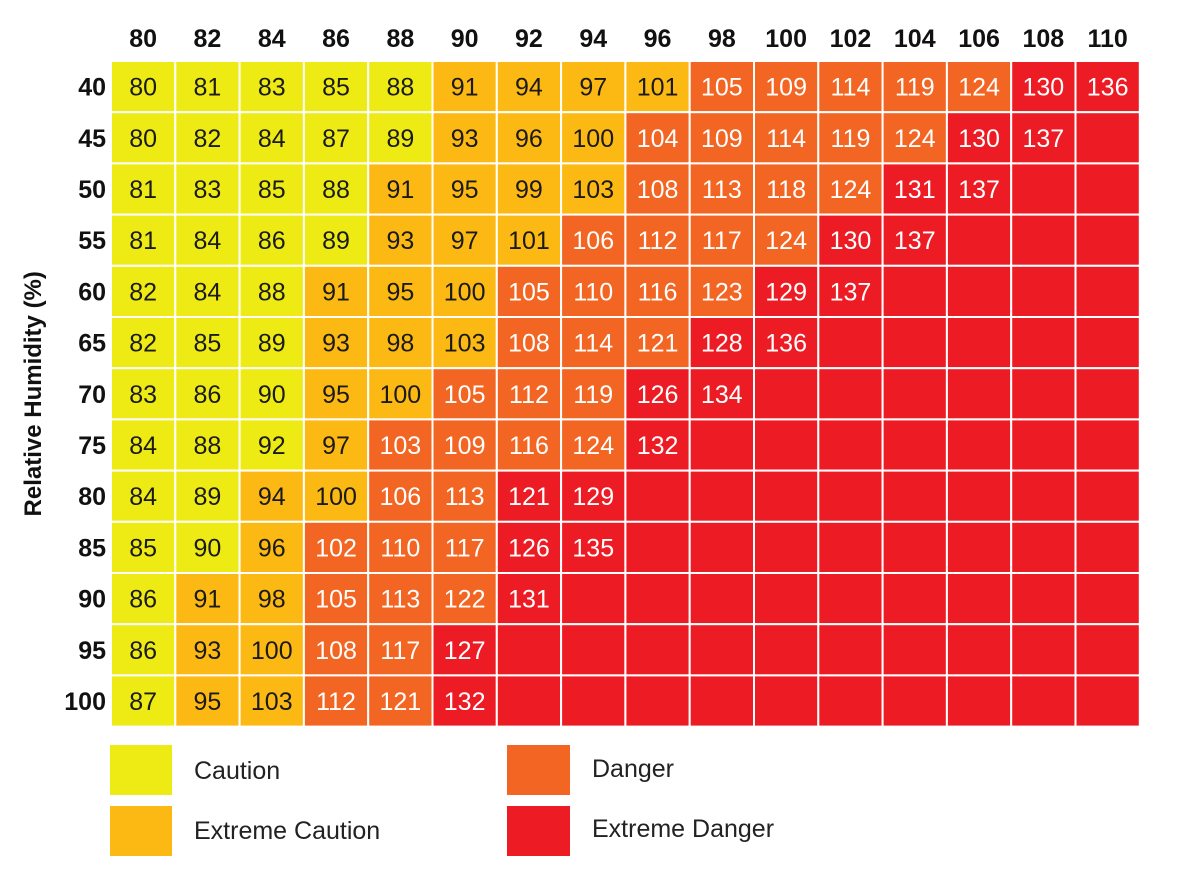  I want to click on cell-value-label: 92, so click(272, 446).